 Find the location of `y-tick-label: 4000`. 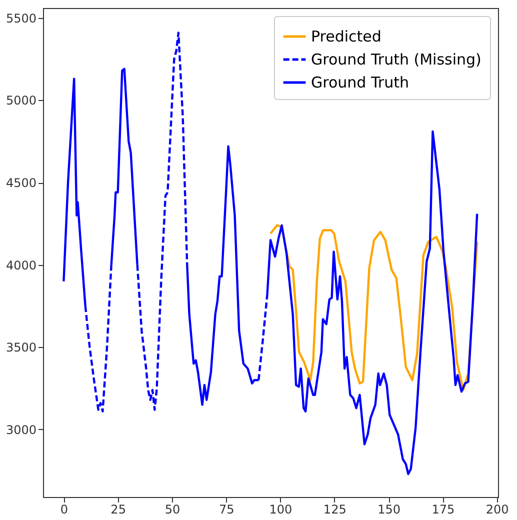

y-tick-label: 4000 is located at coordinates (21, 265).